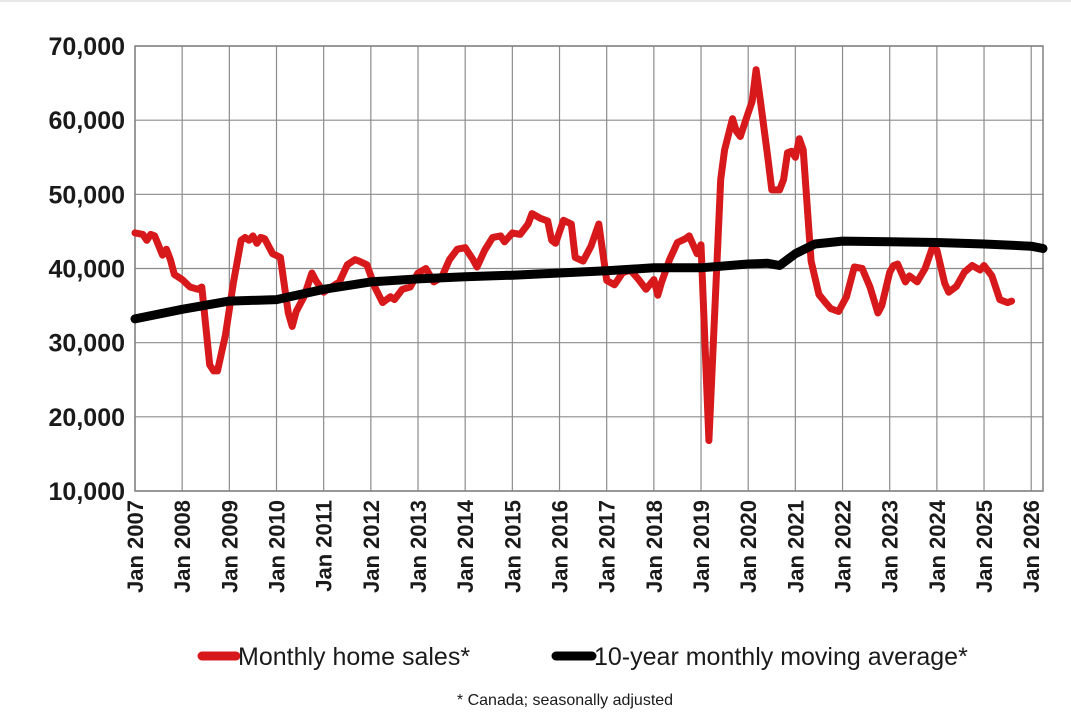 The image size is (1071, 713). I want to click on y-tick-label: 30,000, so click(87, 344).